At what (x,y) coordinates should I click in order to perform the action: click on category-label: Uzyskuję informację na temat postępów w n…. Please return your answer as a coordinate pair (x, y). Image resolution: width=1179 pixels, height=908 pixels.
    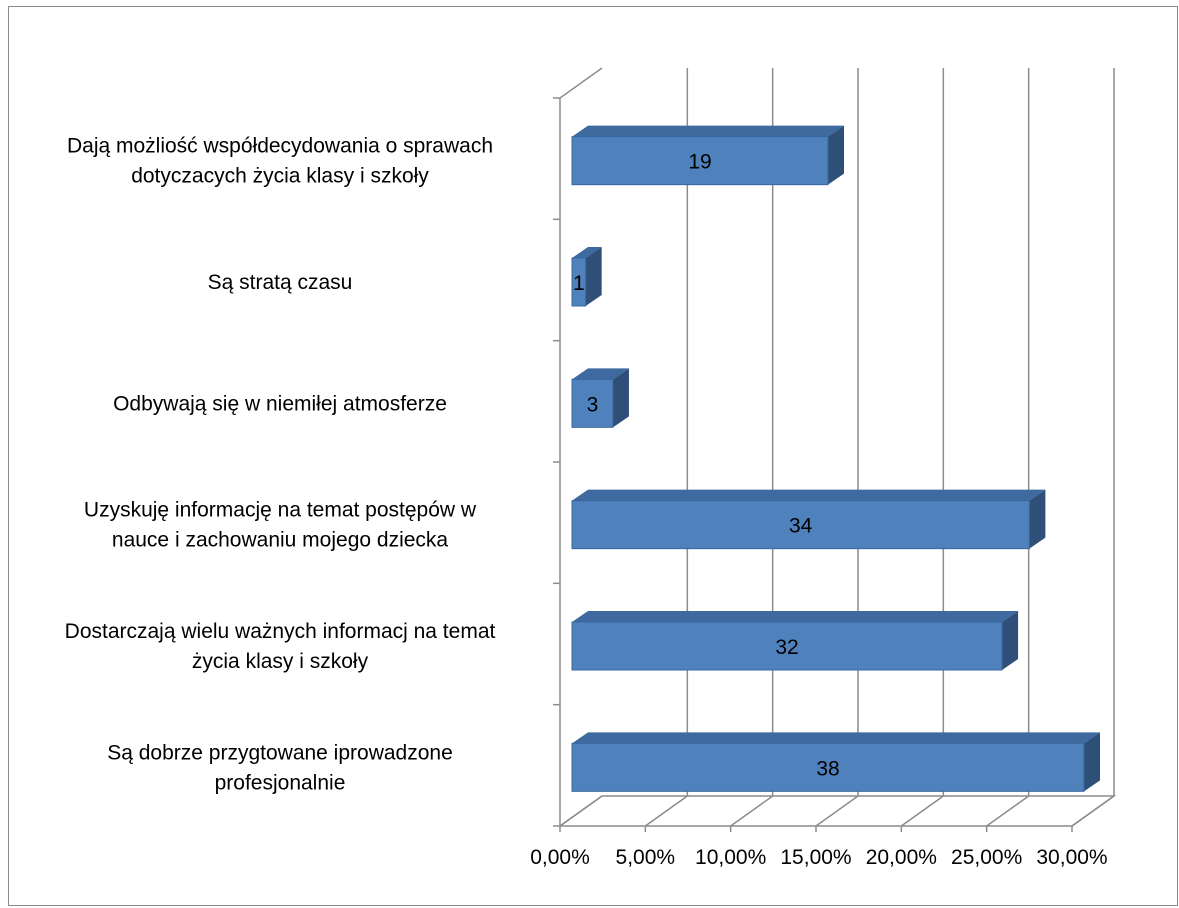
    Looking at the image, I should click on (280, 525).